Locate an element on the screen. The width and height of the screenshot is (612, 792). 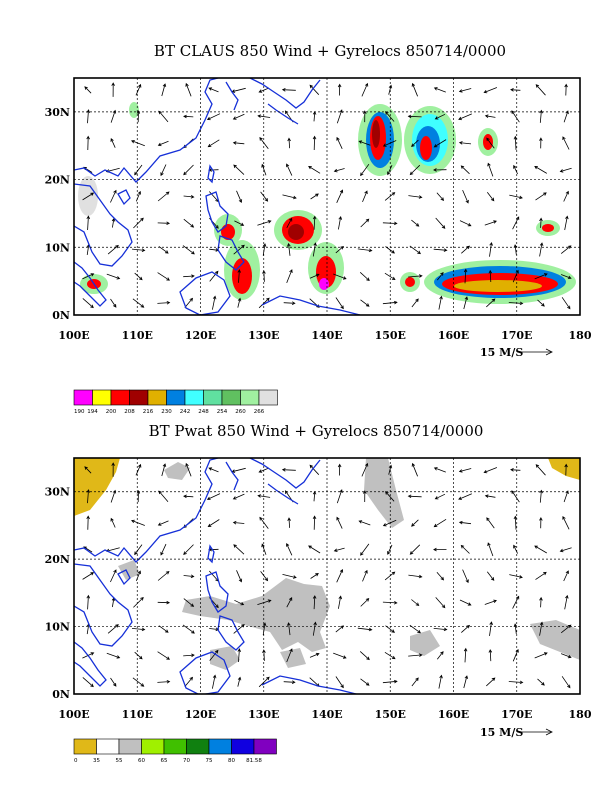
bottom-lon-label: 170E is located at coordinates (516, 714).